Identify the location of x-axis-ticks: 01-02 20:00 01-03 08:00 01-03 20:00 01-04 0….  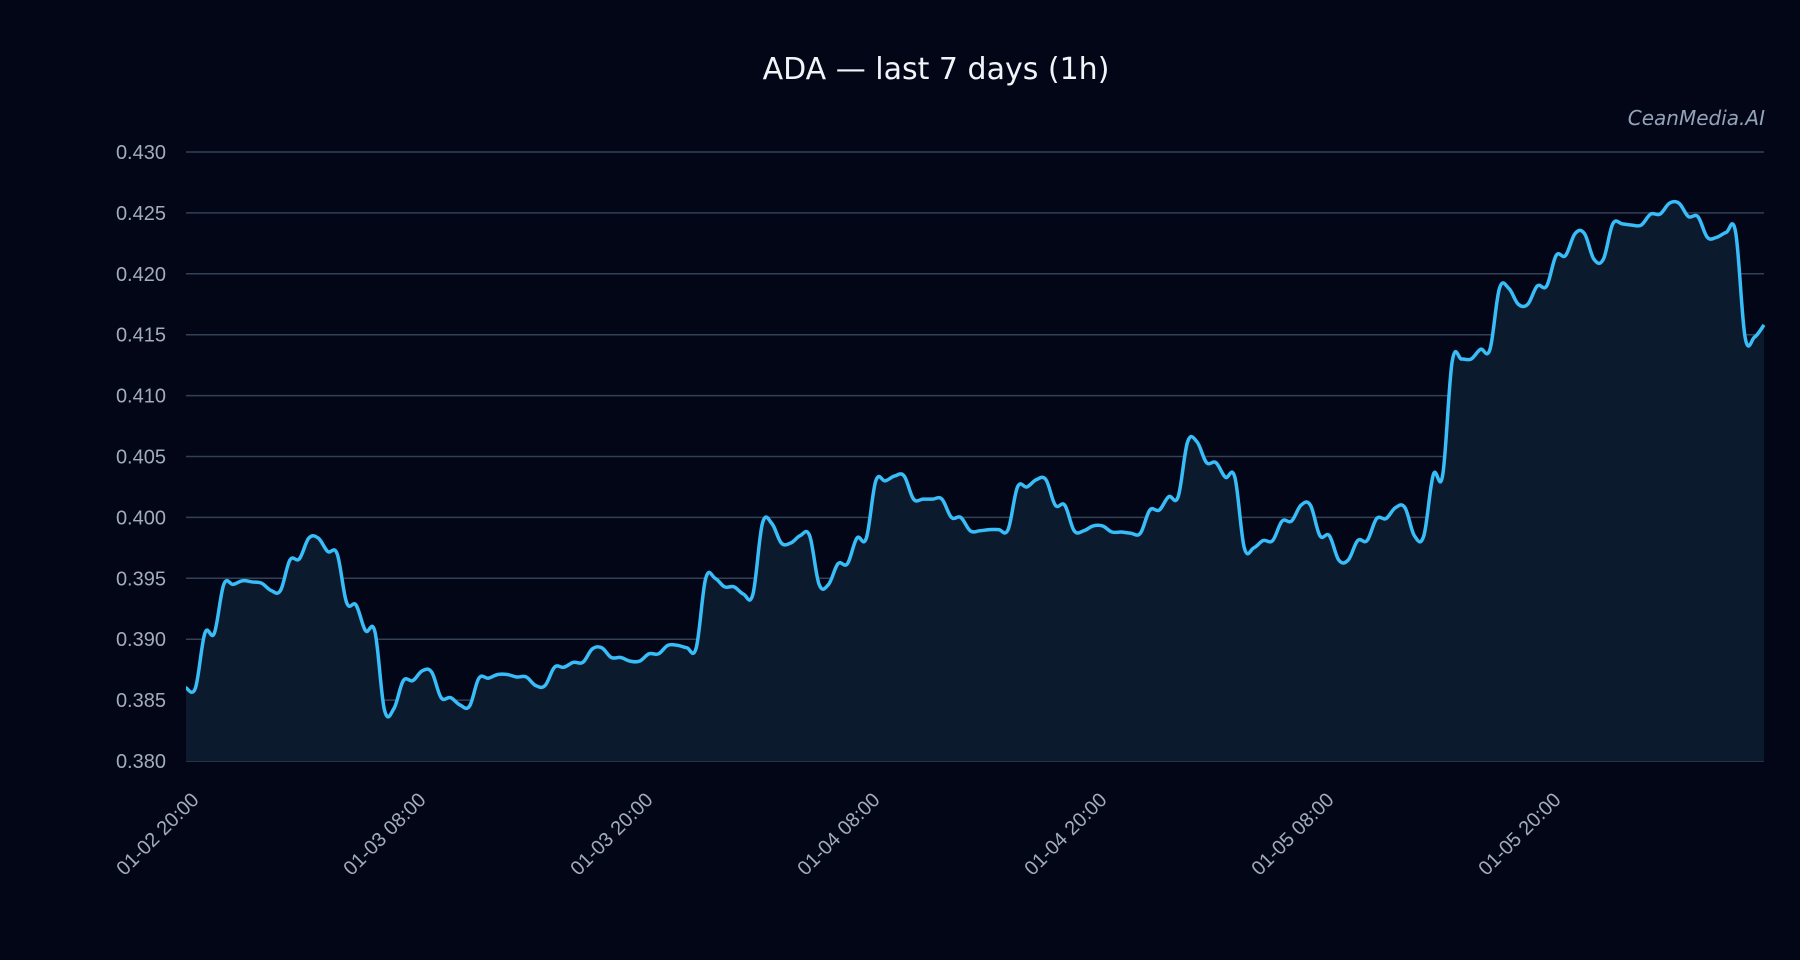
(838, 834).